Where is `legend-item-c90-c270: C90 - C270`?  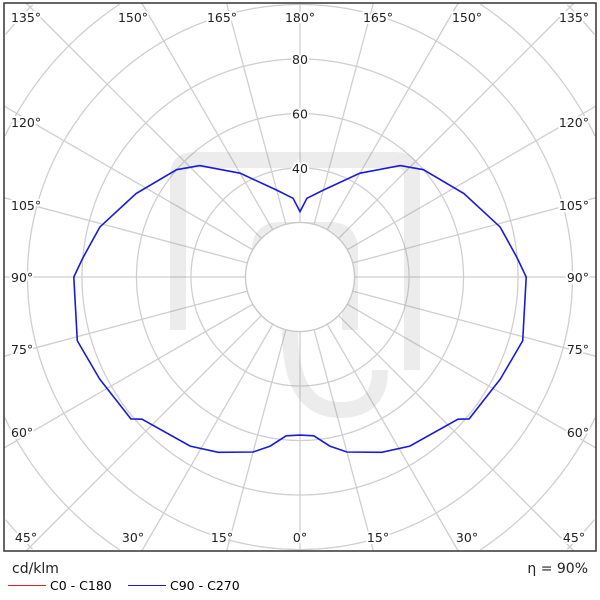 legend-item-c90-c270: C90 - C270 is located at coordinates (184, 585).